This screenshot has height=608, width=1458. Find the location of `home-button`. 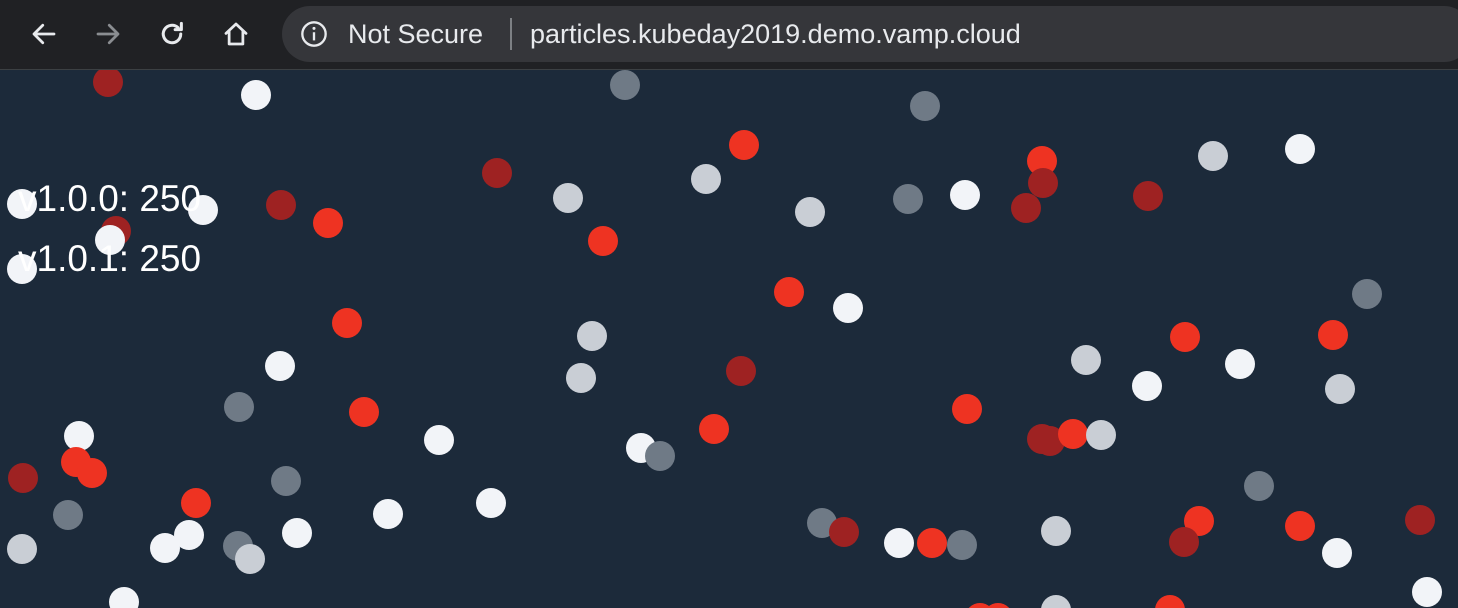

home-button is located at coordinates (236, 34).